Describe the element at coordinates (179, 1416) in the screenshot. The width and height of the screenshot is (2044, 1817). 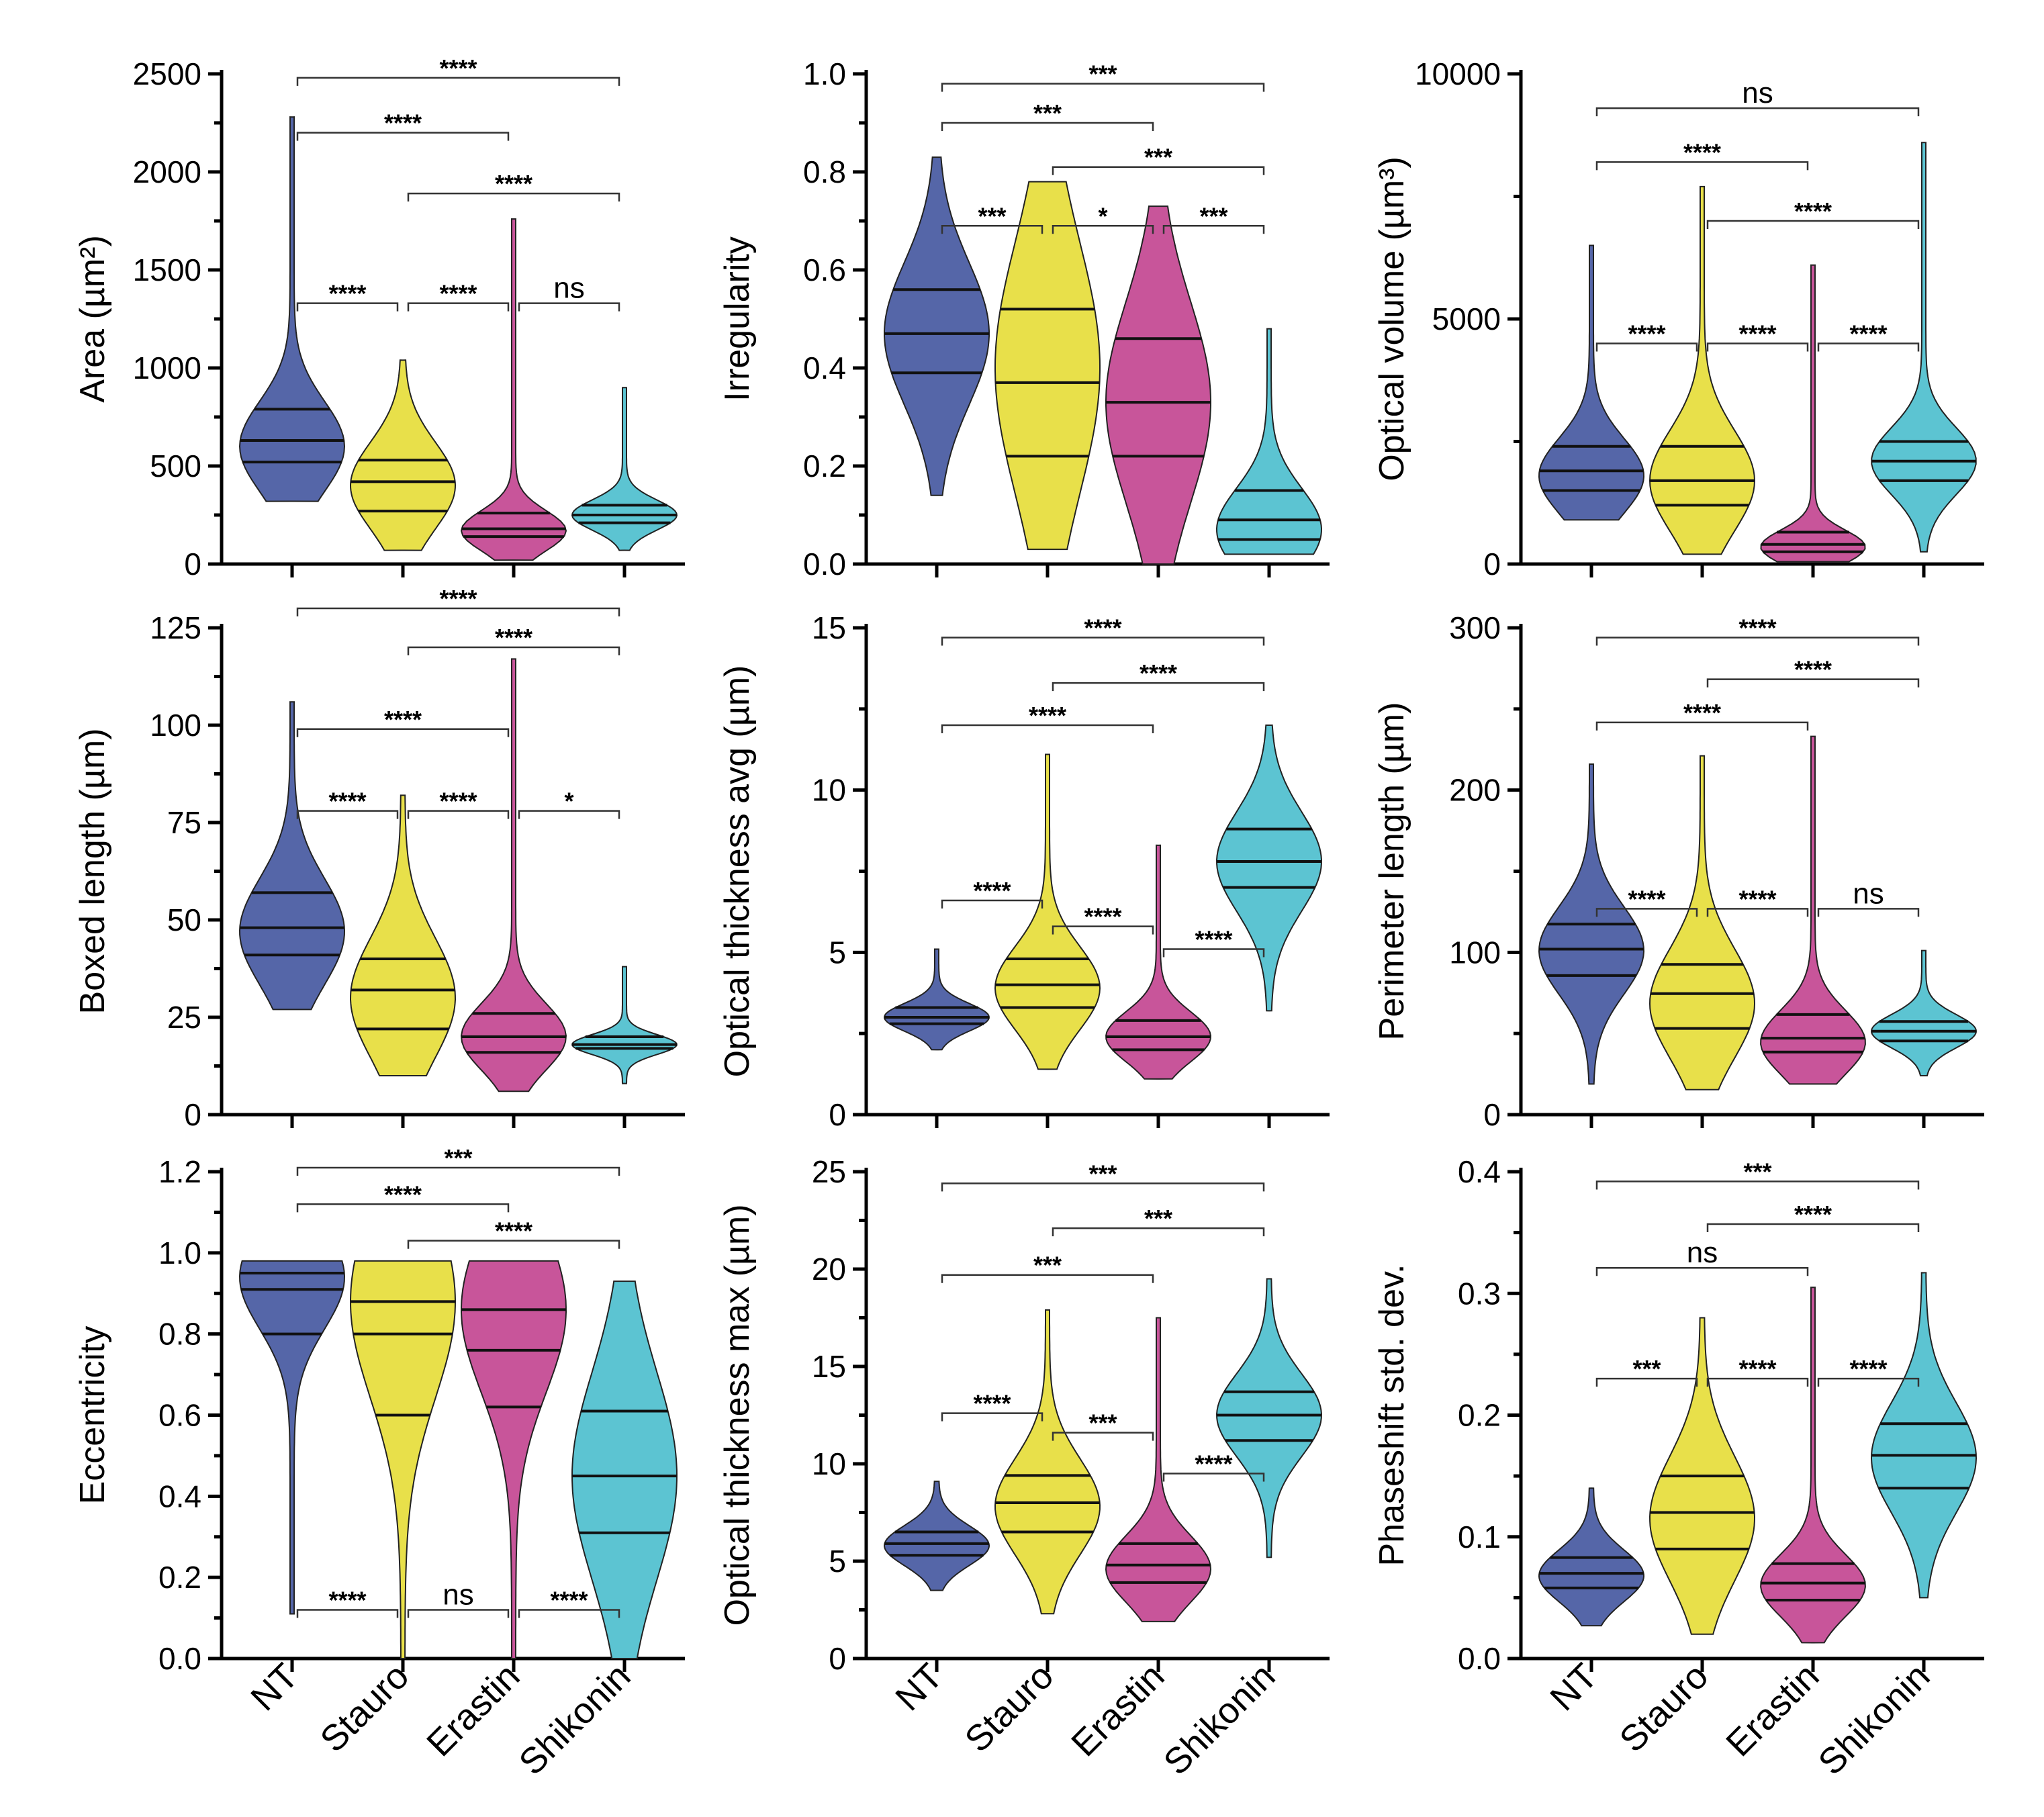
I see `y-tick-label: 0.6` at that location.